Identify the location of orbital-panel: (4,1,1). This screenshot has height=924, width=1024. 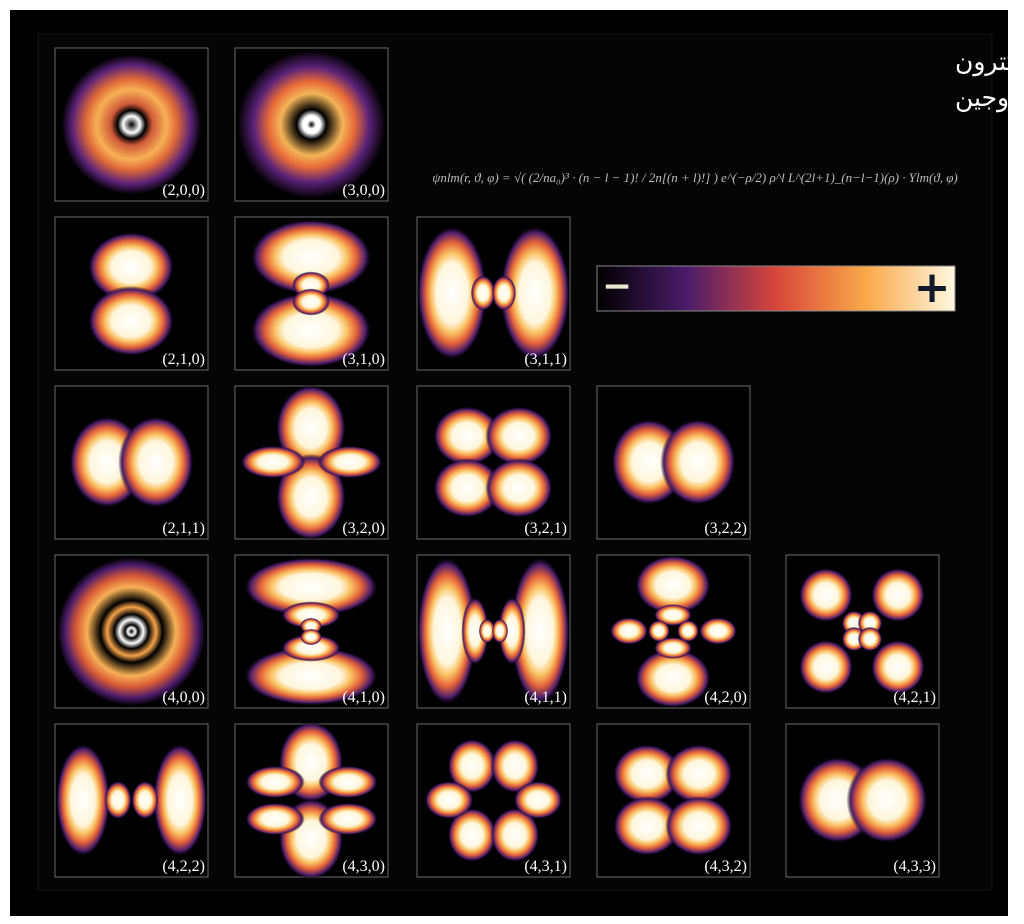
(493, 631).